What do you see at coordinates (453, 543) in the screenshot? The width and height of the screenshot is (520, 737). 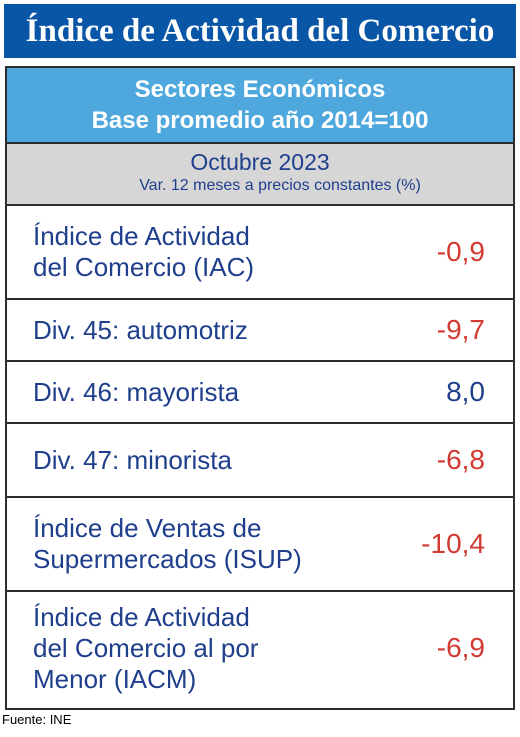 I see `row-value: -10,4` at bounding box center [453, 543].